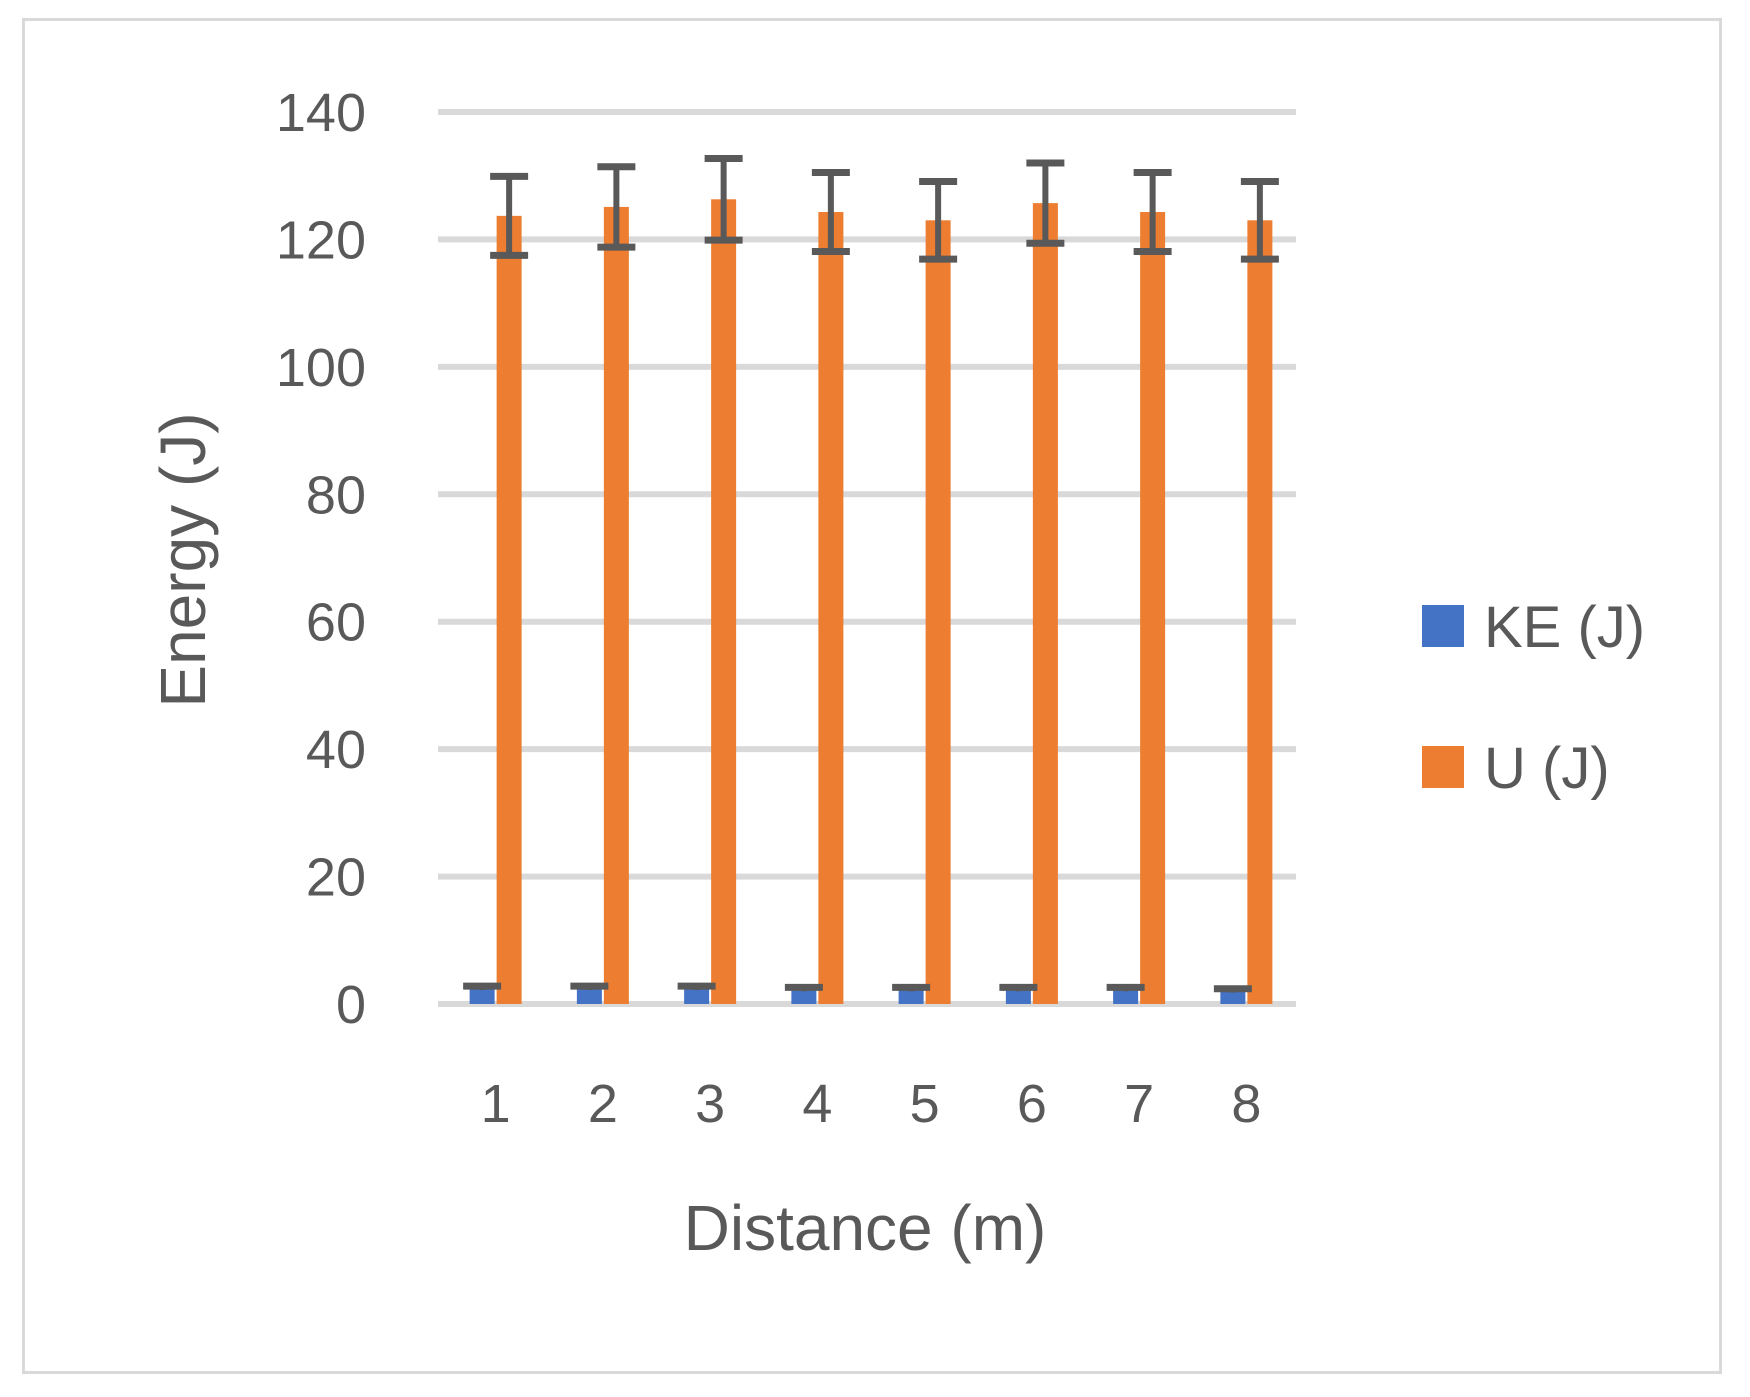 The height and width of the screenshot is (1397, 1750). What do you see at coordinates (1533, 698) in the screenshot?
I see `legend: KE (J) U (J)` at bounding box center [1533, 698].